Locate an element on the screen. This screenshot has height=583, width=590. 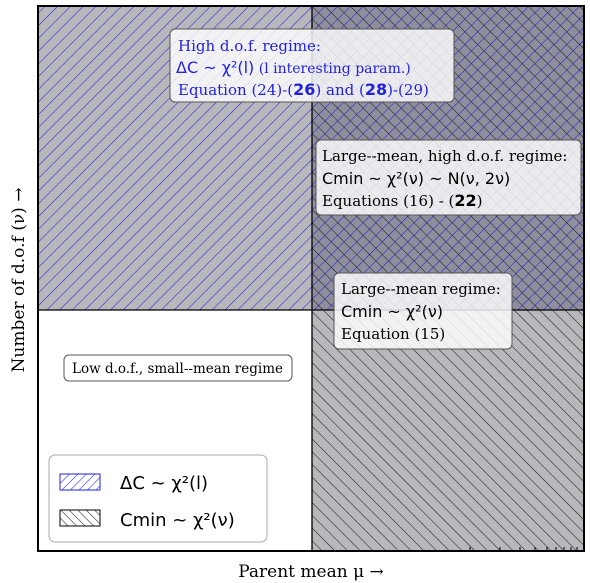
lm-line1: Large--mean regime: is located at coordinates (421, 289).